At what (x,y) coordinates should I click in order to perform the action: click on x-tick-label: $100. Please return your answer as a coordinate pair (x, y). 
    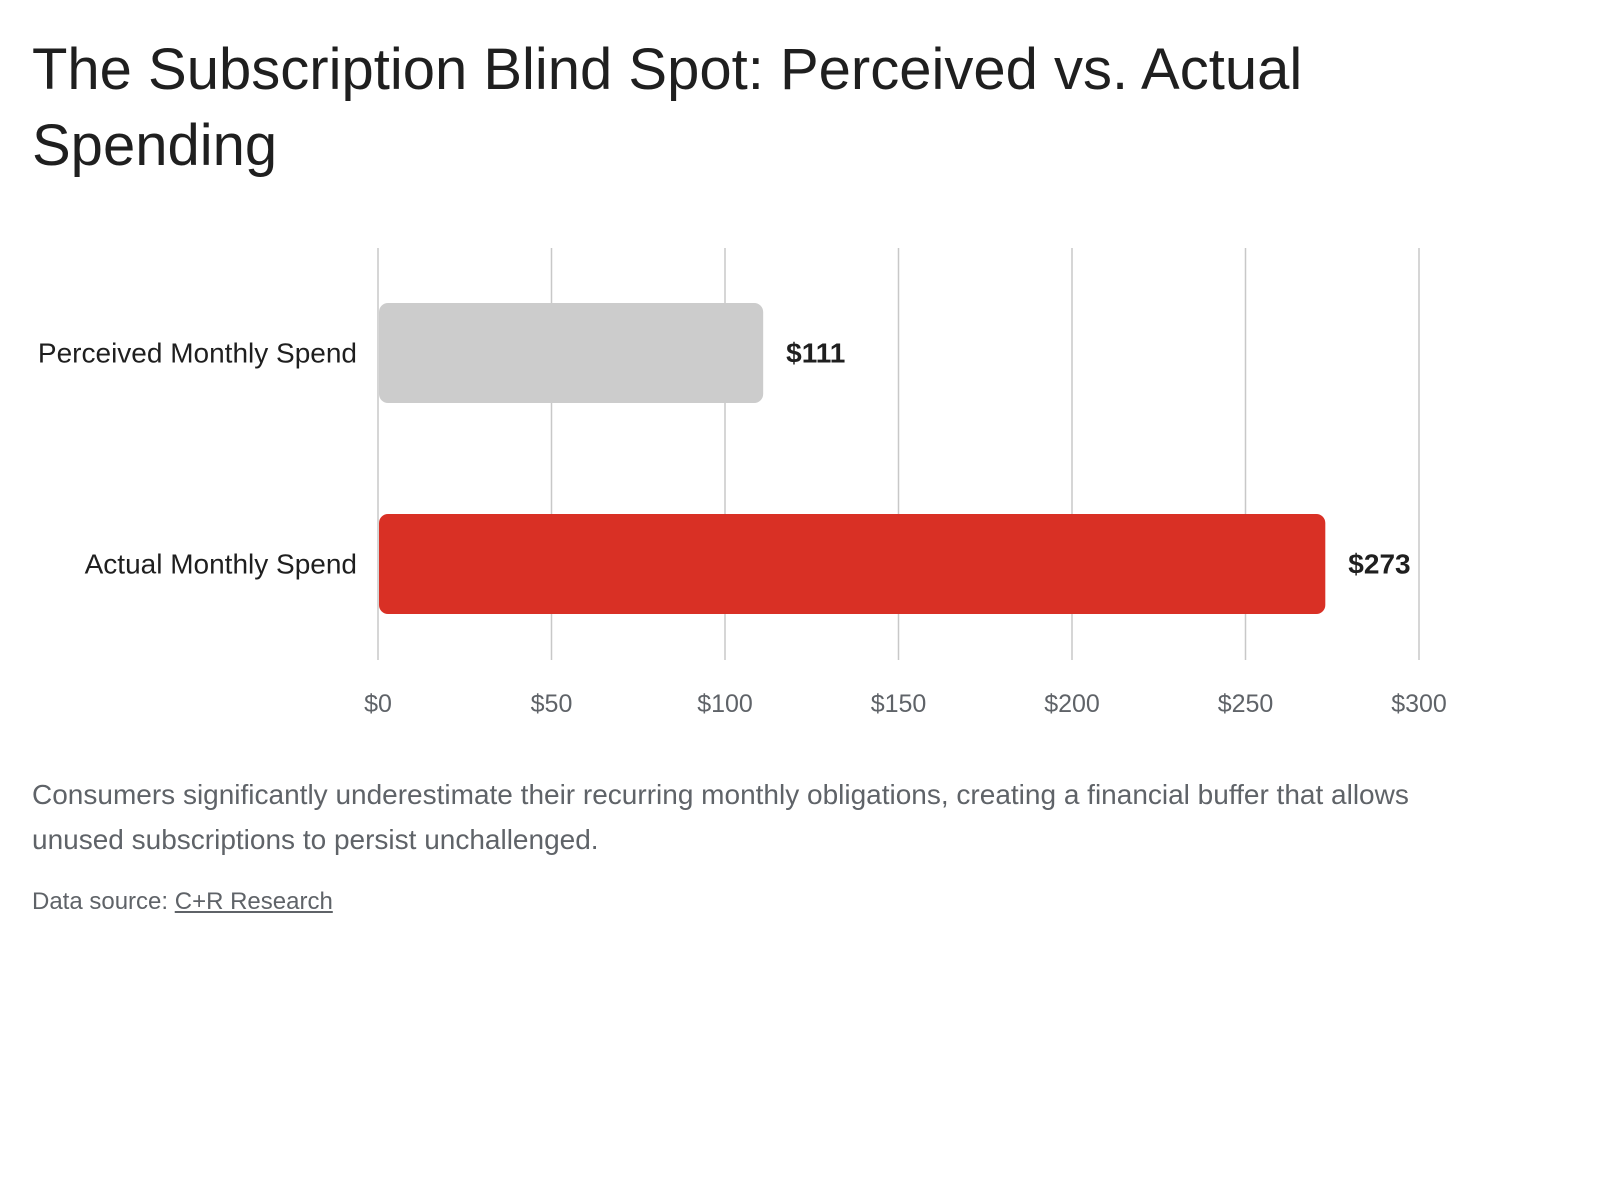
    Looking at the image, I should click on (725, 704).